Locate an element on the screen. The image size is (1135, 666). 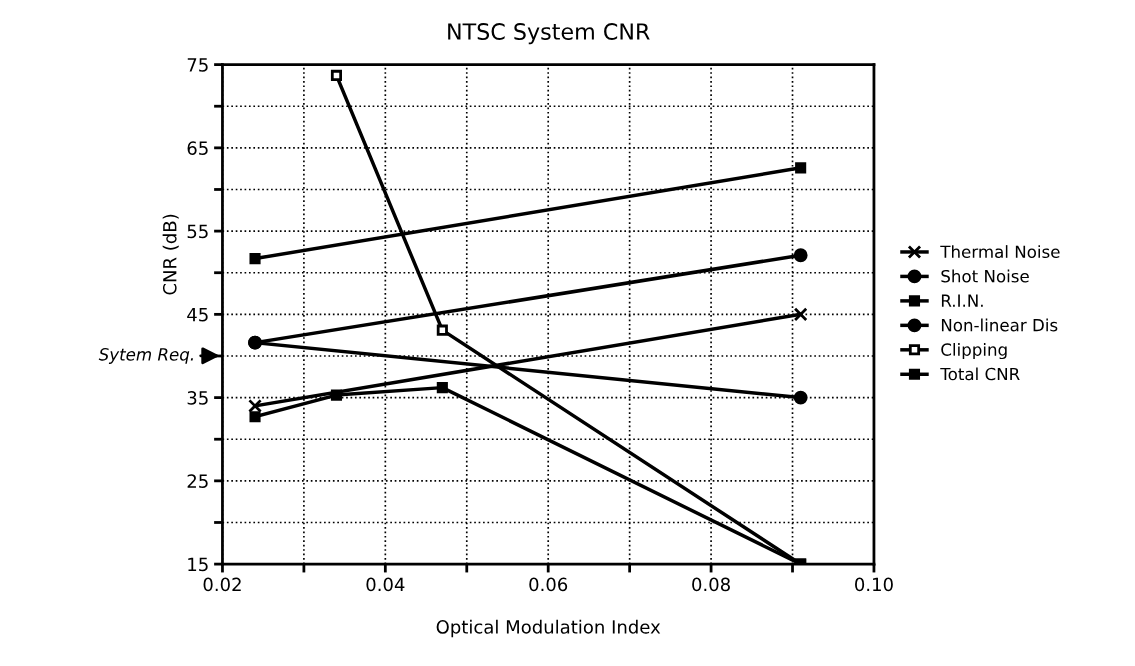
y-tick-label: 75 is located at coordinates (197, 65).